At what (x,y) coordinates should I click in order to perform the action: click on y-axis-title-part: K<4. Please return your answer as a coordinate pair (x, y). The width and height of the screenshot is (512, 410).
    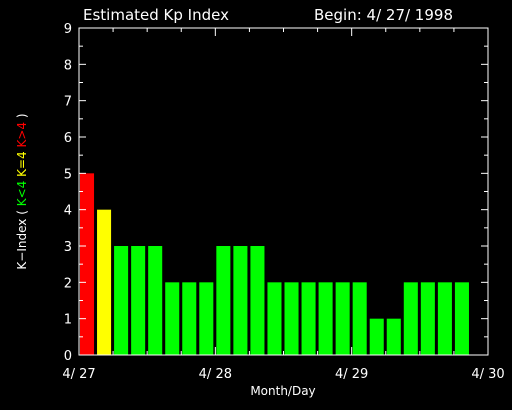
    Looking at the image, I should click on (22, 194).